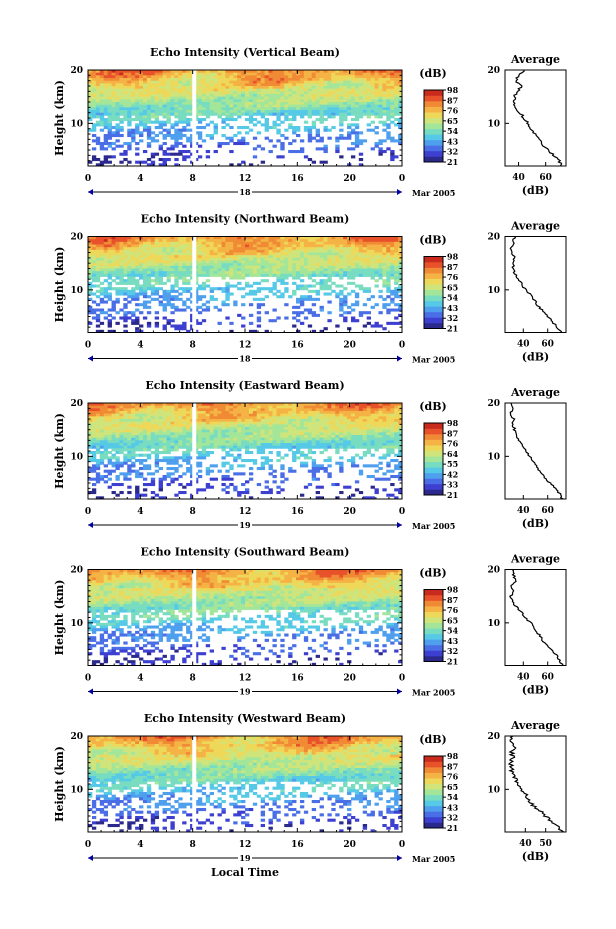  I want to click on profile-y-tick-label: 20, so click(493, 71).